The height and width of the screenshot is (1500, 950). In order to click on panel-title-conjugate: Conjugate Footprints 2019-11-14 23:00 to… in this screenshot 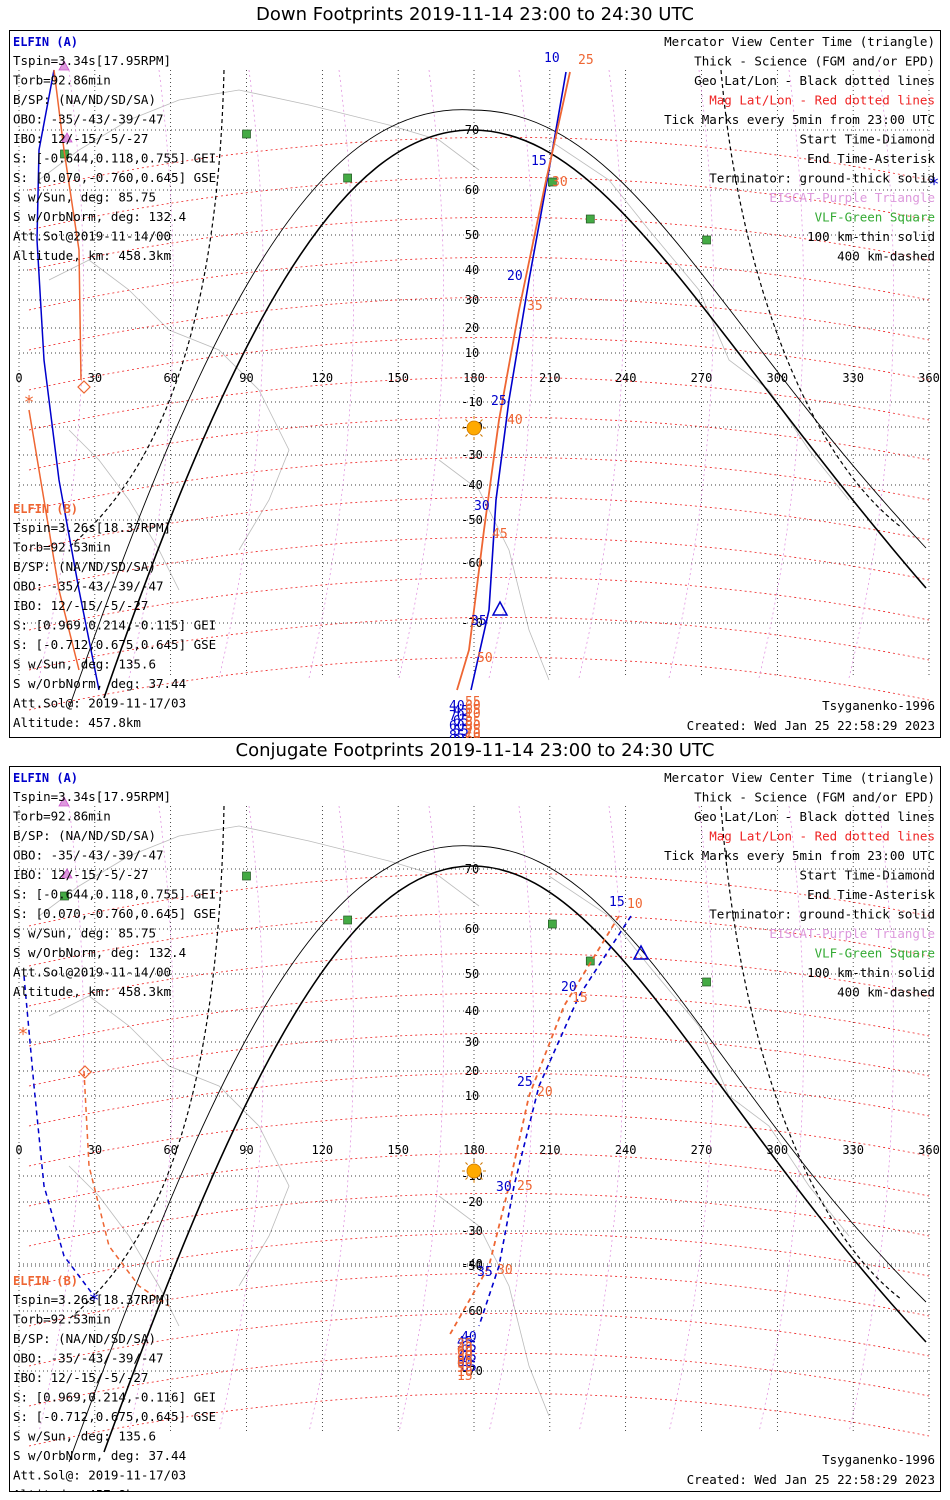, I will do `click(475, 750)`.